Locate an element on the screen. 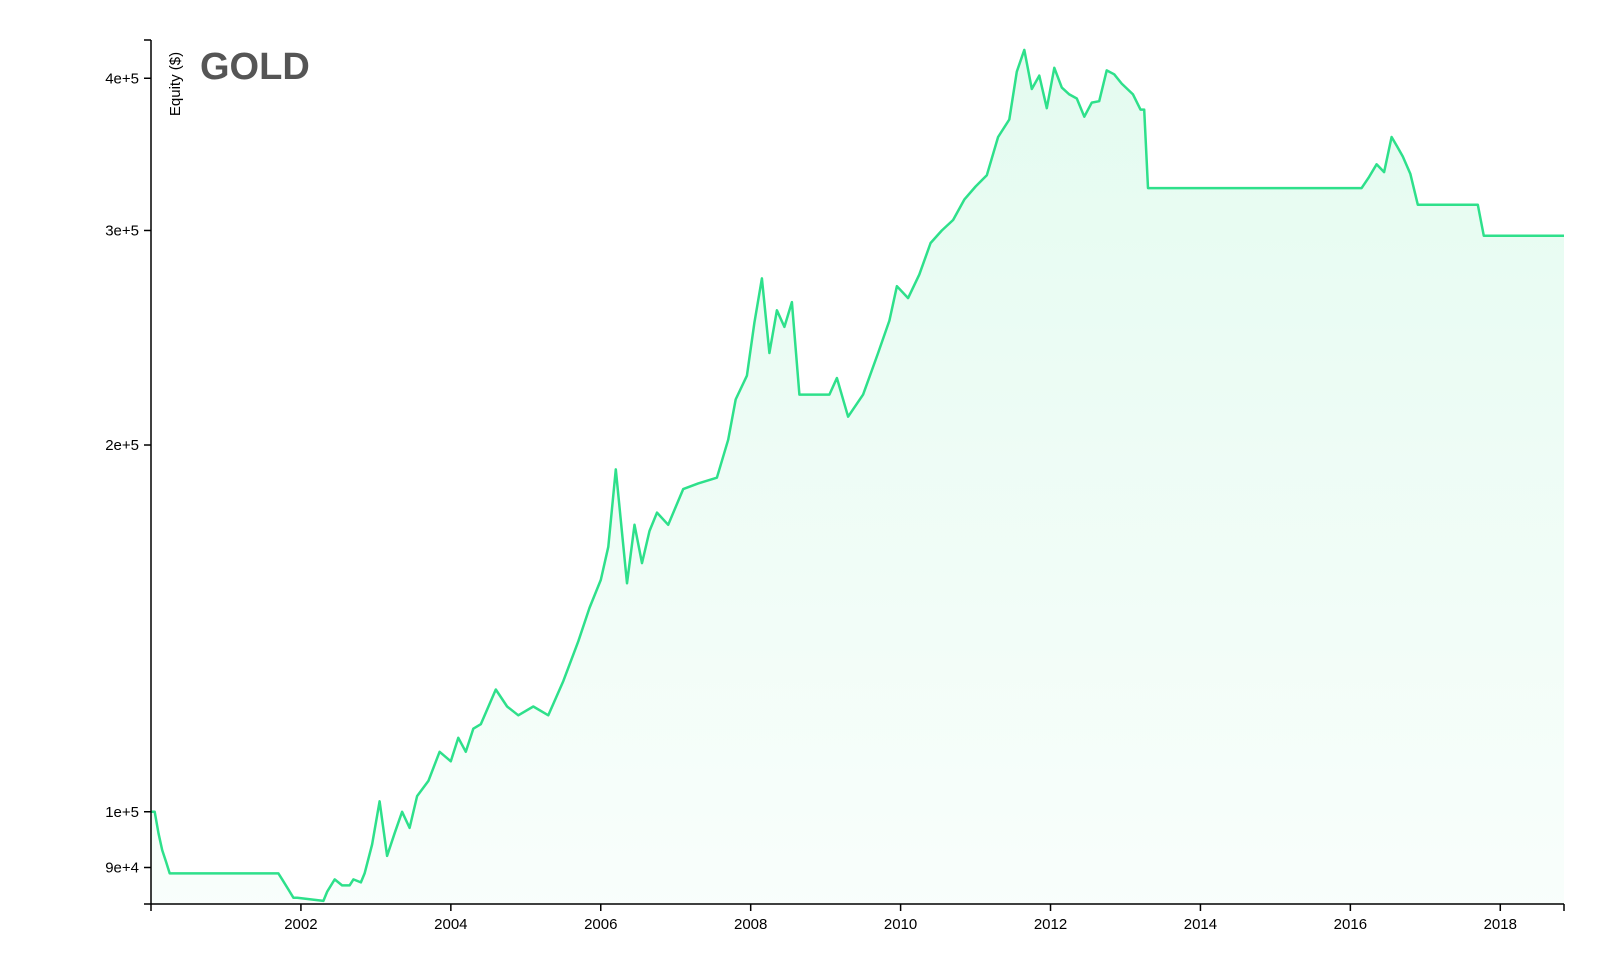 Image resolution: width=1600 pixels, height=960 pixels. y-tick-label: 3e+5 is located at coordinates (122, 230).